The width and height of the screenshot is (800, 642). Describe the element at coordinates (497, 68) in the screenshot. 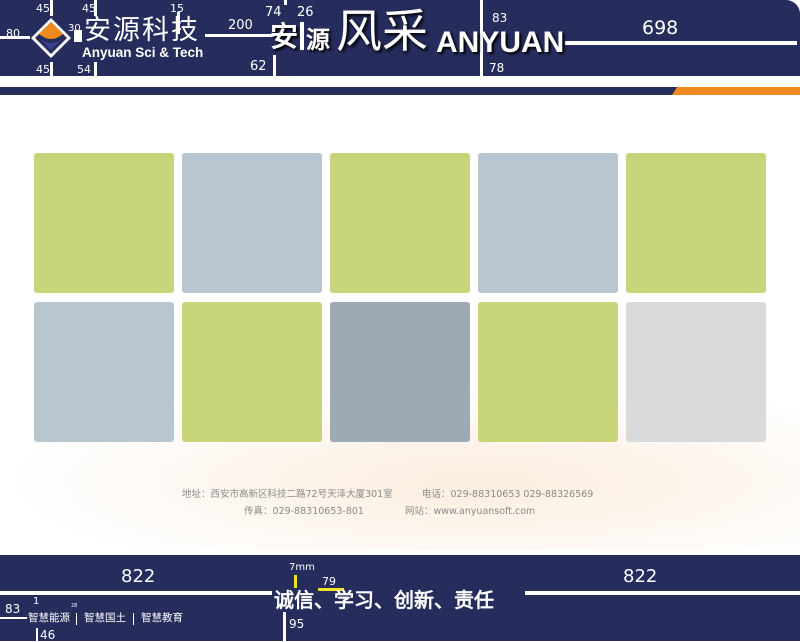

I see `dim-78: 78` at that location.